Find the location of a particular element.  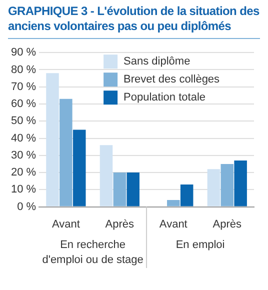

text: En recherche d'emploi ou de stage is located at coordinates (93, 252).